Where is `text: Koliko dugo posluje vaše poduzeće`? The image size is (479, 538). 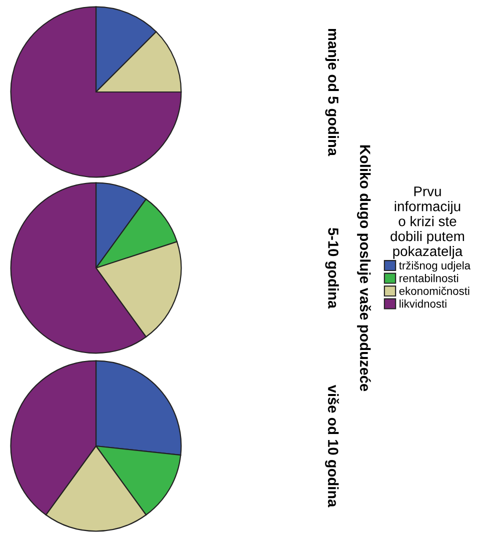
text: Koliko dugo posluje vaše poduzeće is located at coordinates (364, 268).